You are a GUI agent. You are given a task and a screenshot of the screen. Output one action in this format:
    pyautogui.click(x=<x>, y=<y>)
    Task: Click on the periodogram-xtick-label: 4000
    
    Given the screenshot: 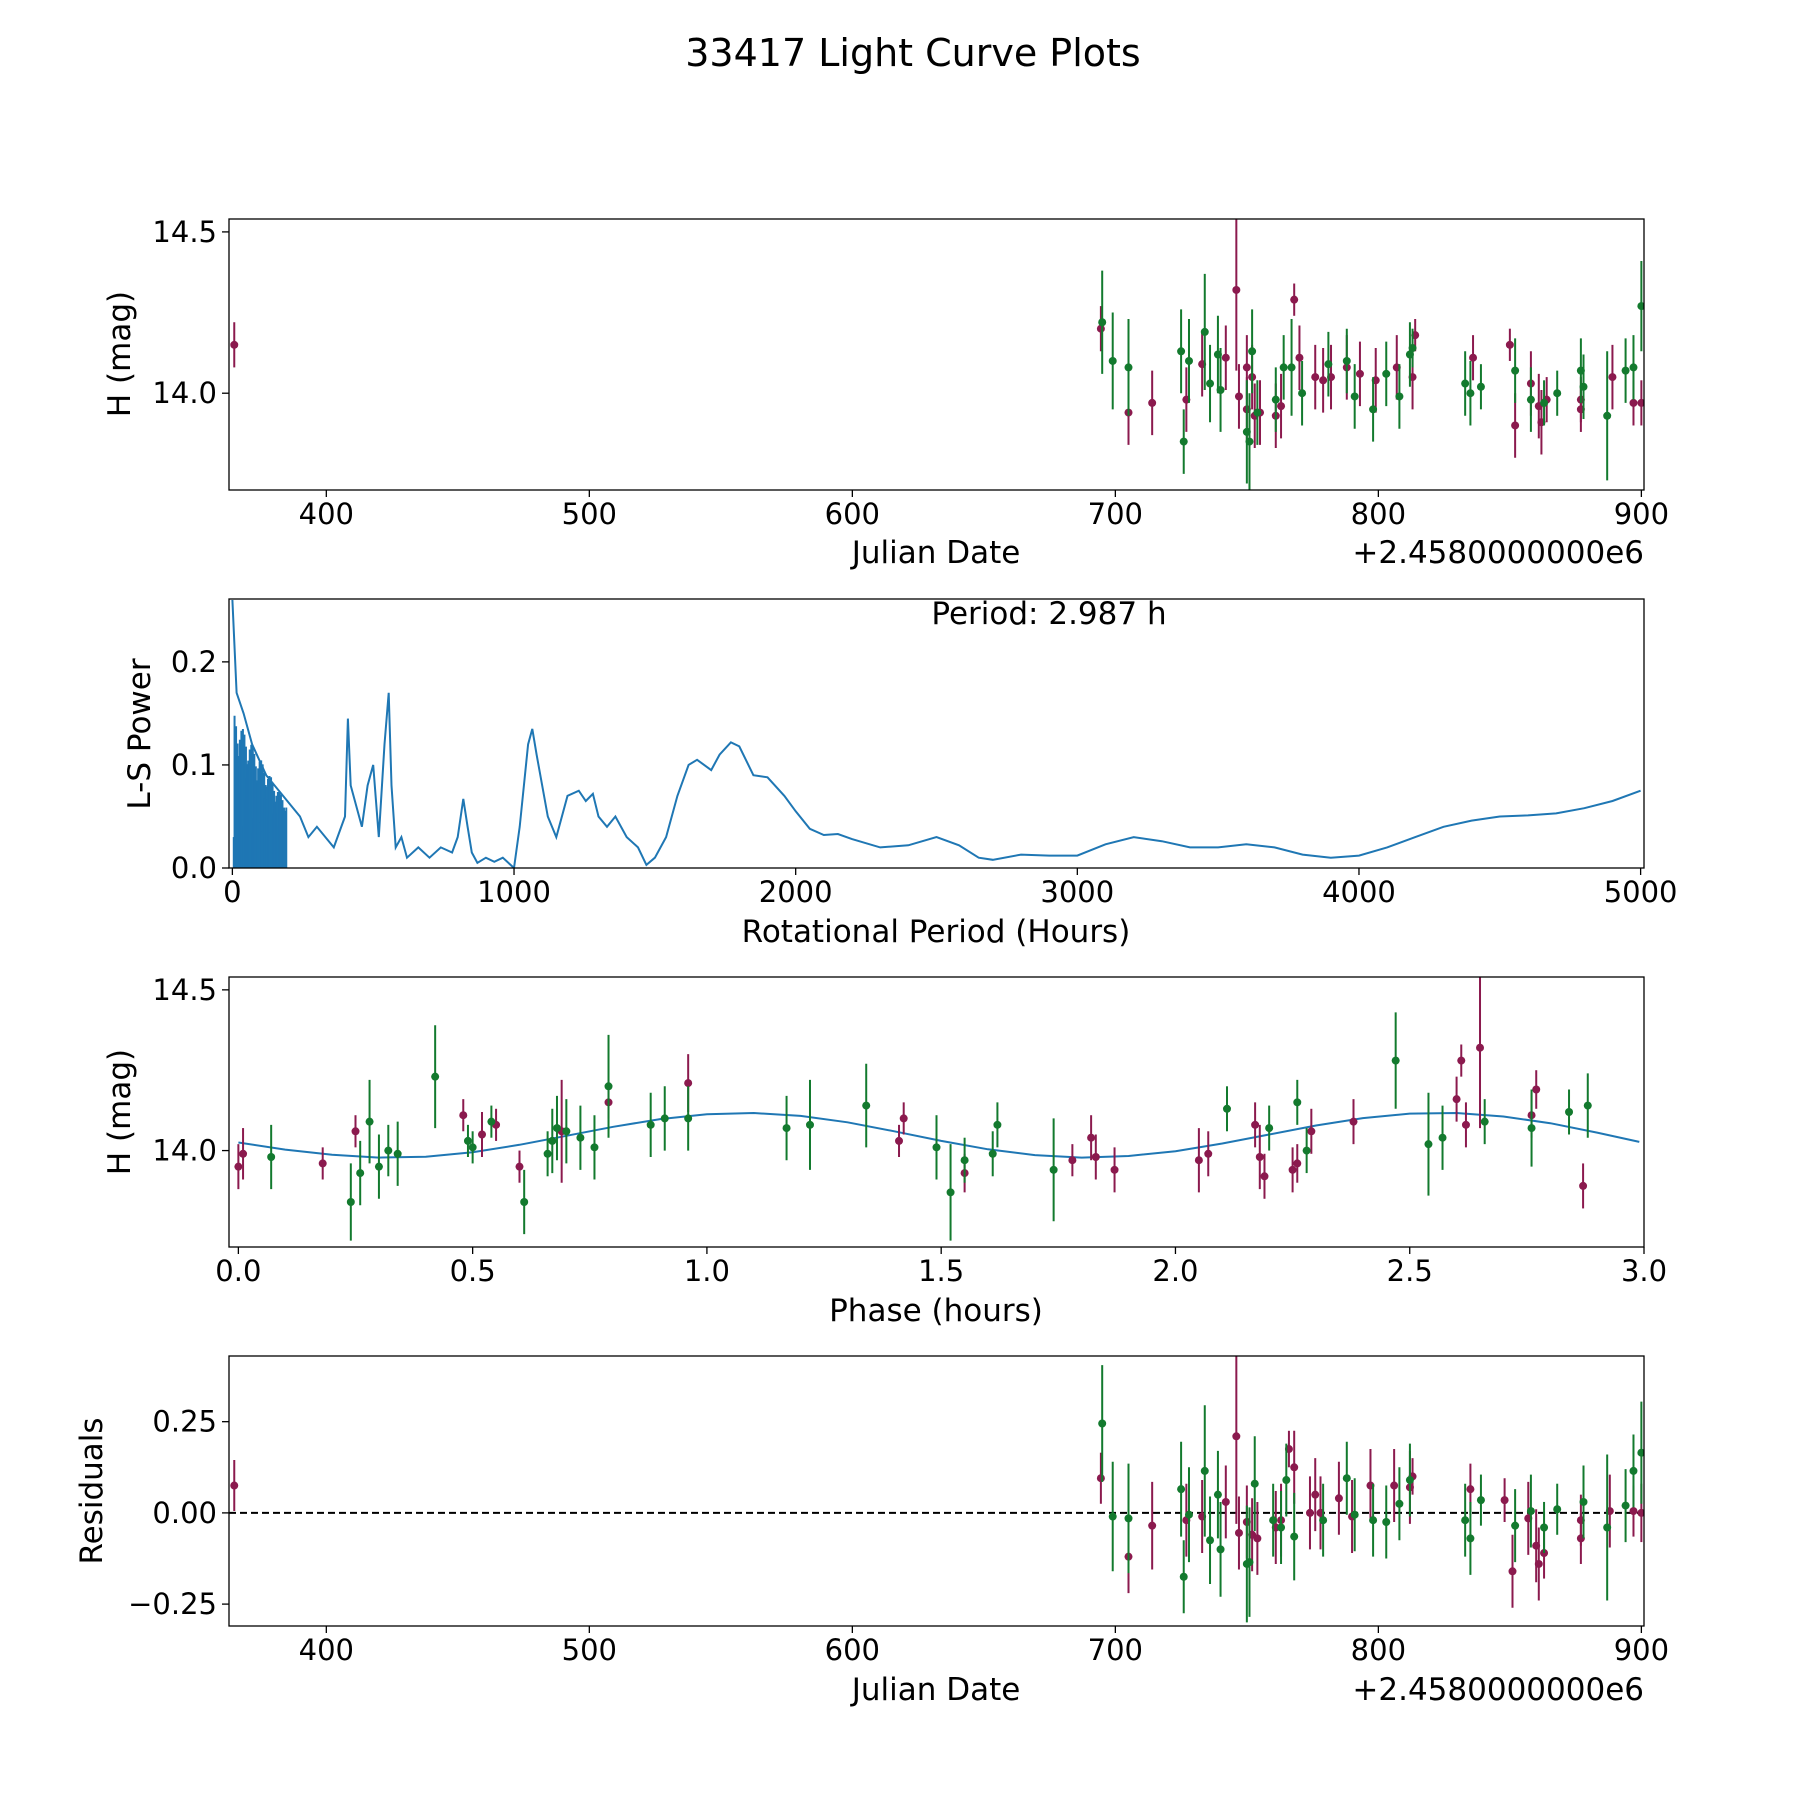 What is the action you would take?
    pyautogui.click(x=1359, y=892)
    